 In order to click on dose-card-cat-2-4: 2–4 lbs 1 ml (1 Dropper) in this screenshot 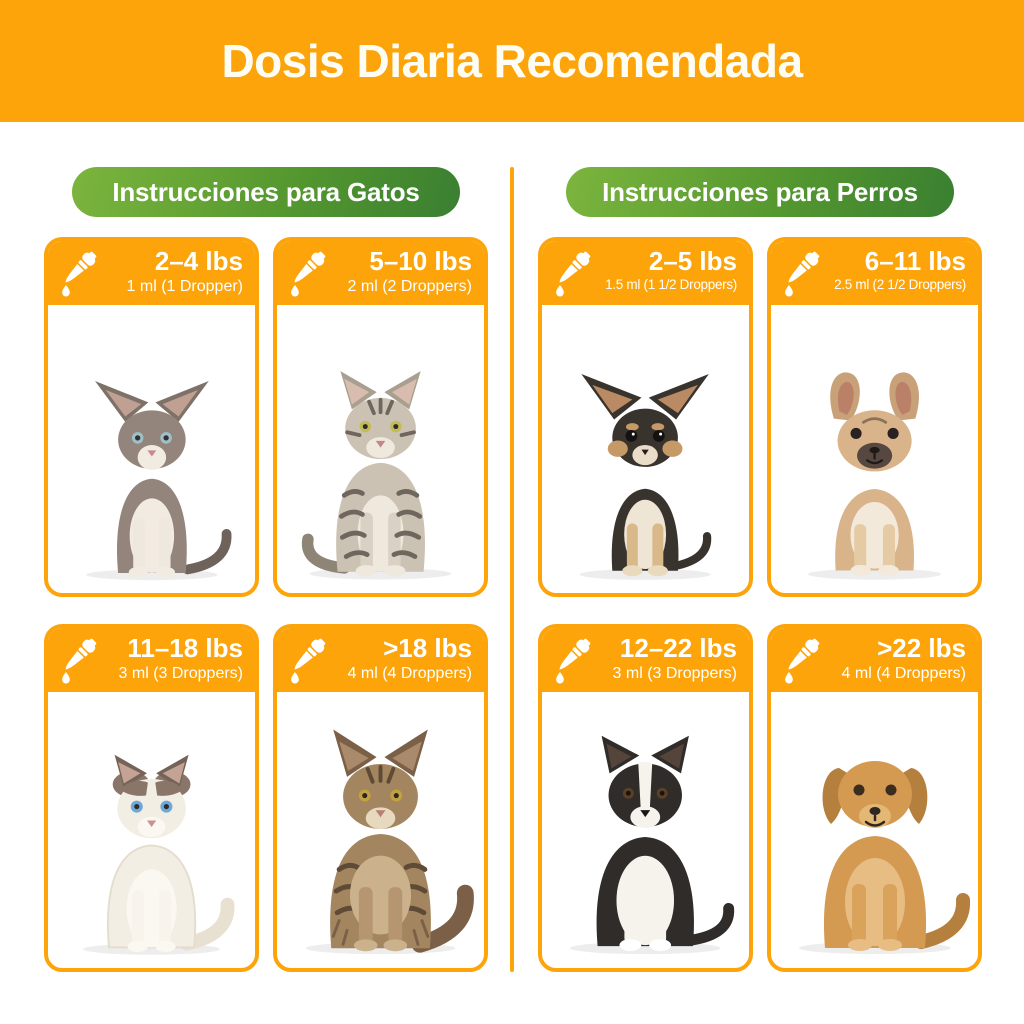, I will do `click(151, 417)`.